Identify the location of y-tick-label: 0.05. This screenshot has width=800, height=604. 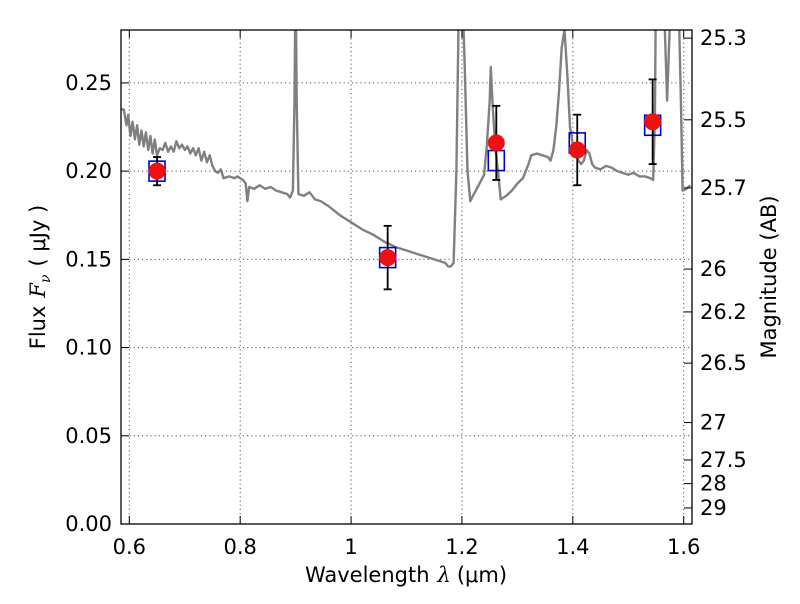
(88, 436).